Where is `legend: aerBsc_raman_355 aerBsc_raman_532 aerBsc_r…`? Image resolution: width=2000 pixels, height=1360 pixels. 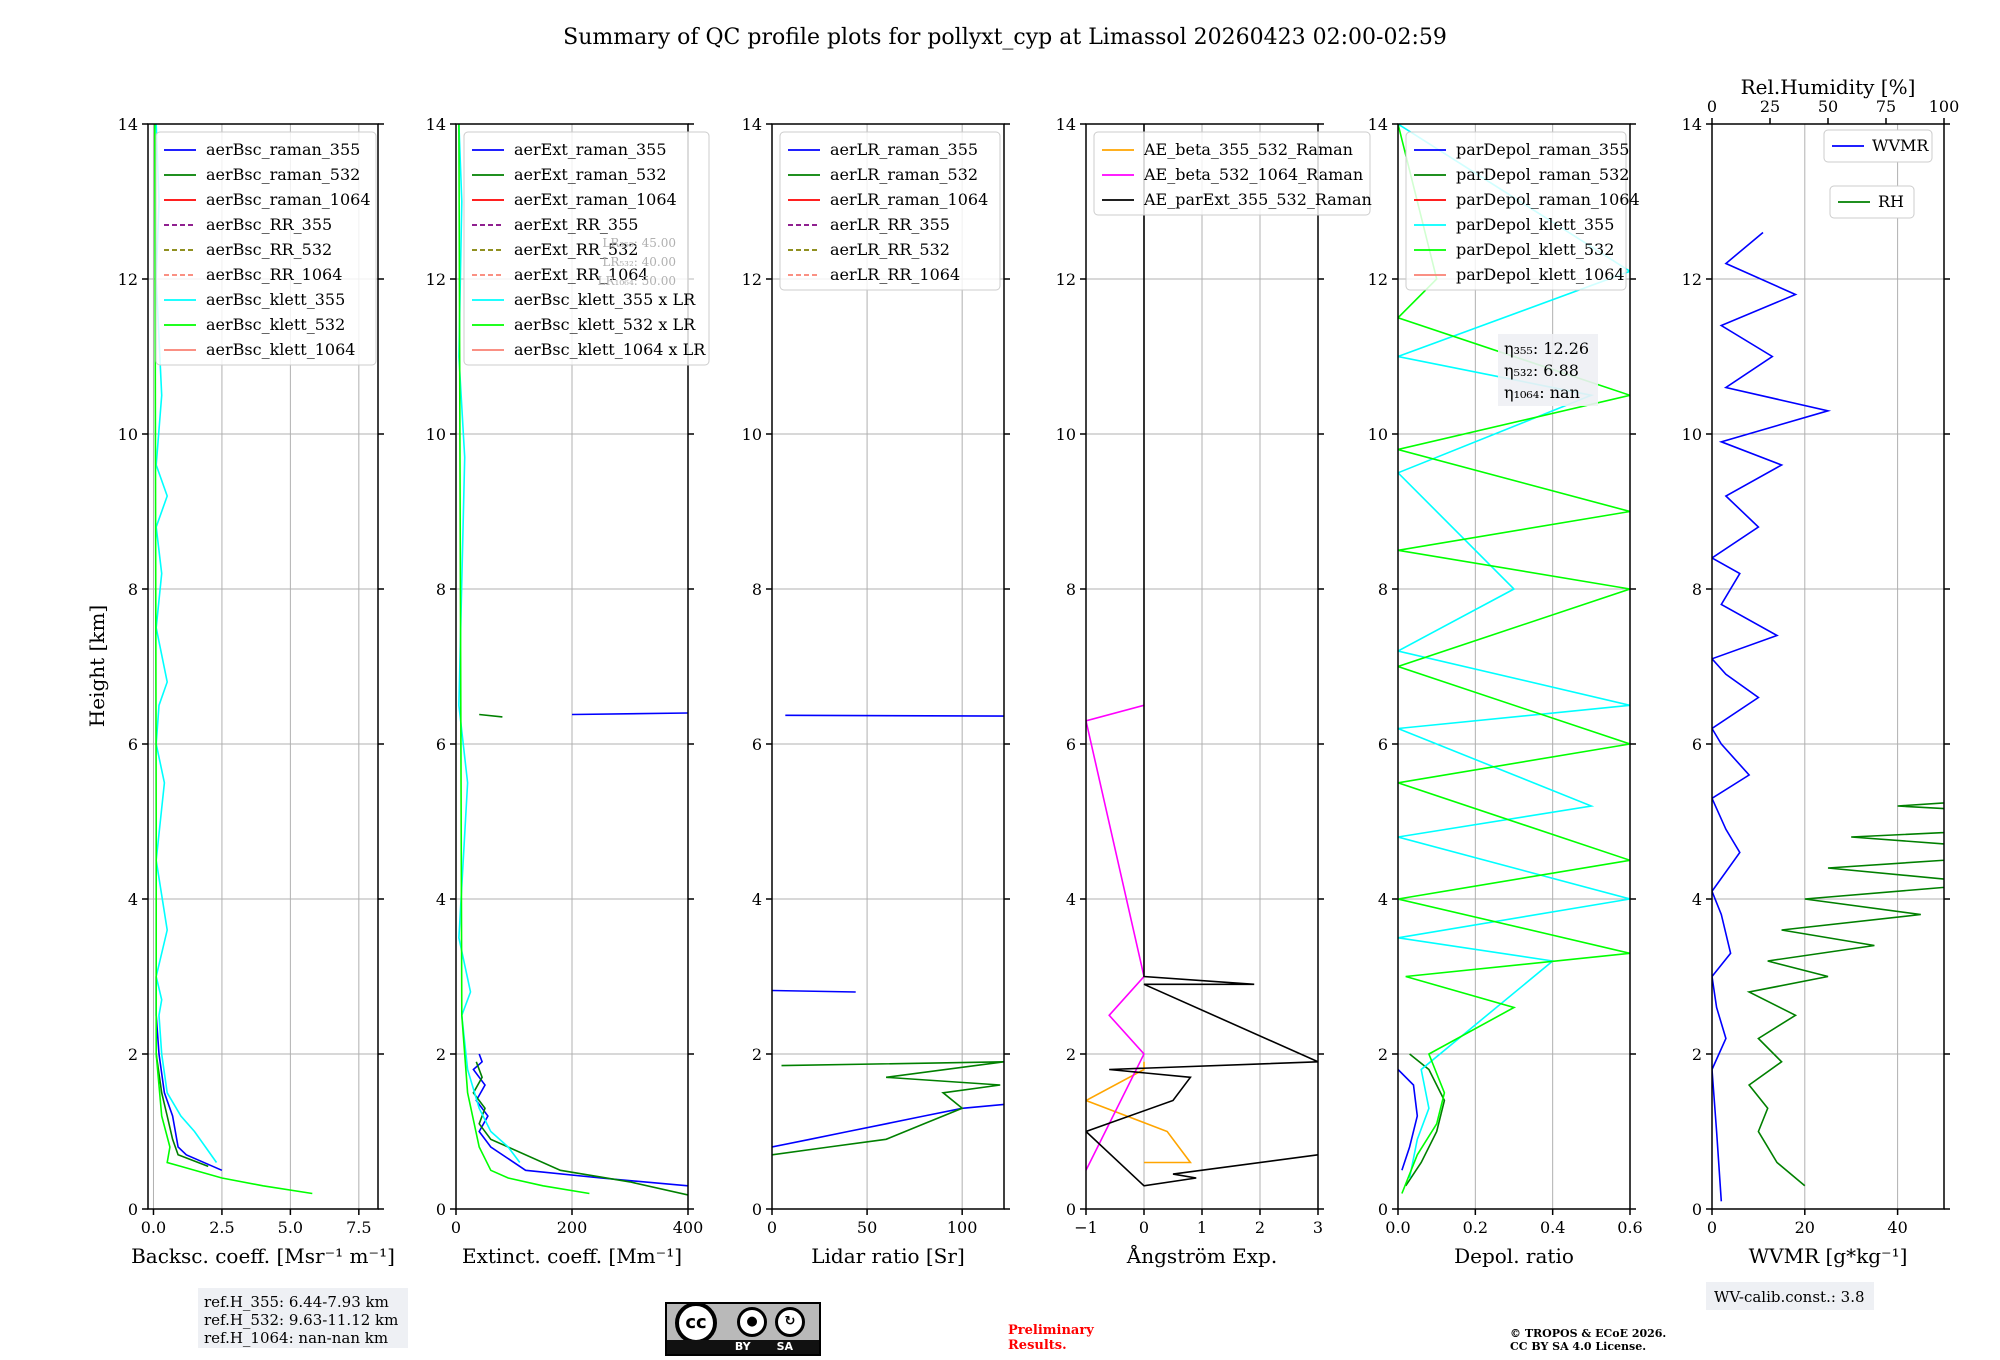 legend: aerBsc_raman_355 aerBsc_raman_532 aerBsc_r… is located at coordinates (266, 248).